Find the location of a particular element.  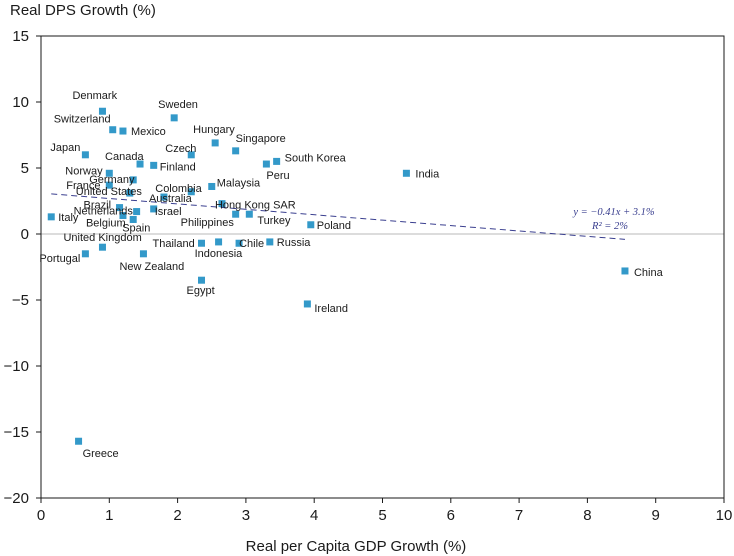

x-tick-label: 9 is located at coordinates (656, 515).